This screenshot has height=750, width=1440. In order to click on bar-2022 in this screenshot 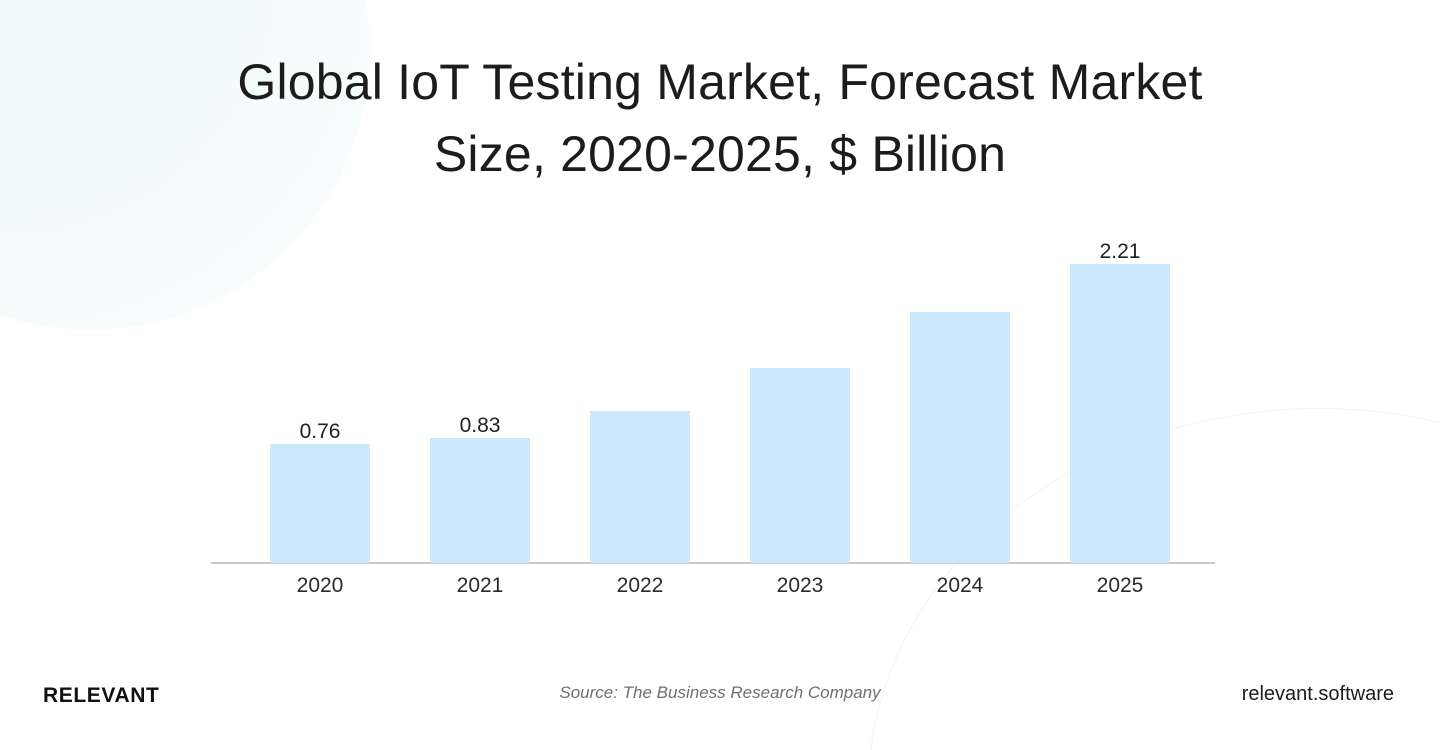, I will do `click(640, 487)`.